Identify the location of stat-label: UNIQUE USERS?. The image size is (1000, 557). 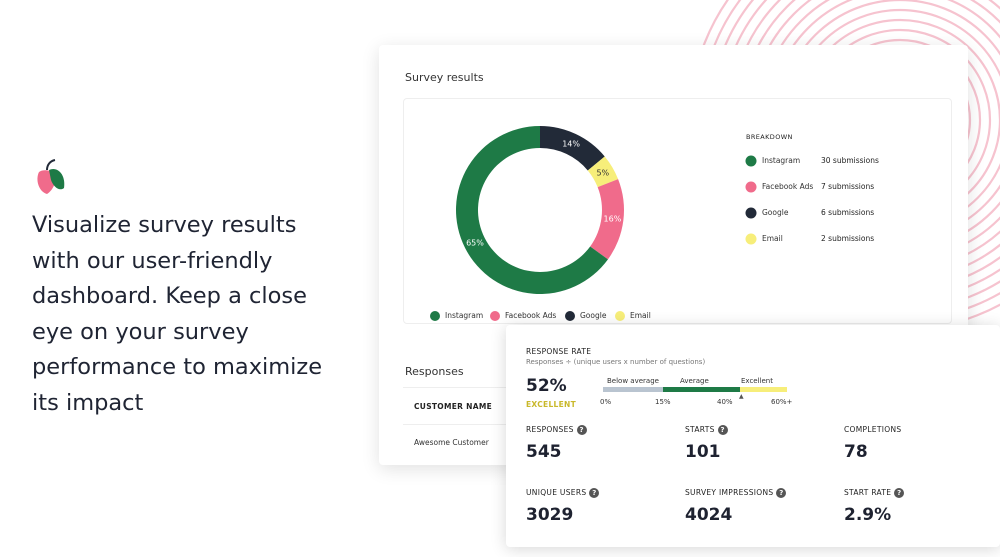
(563, 493).